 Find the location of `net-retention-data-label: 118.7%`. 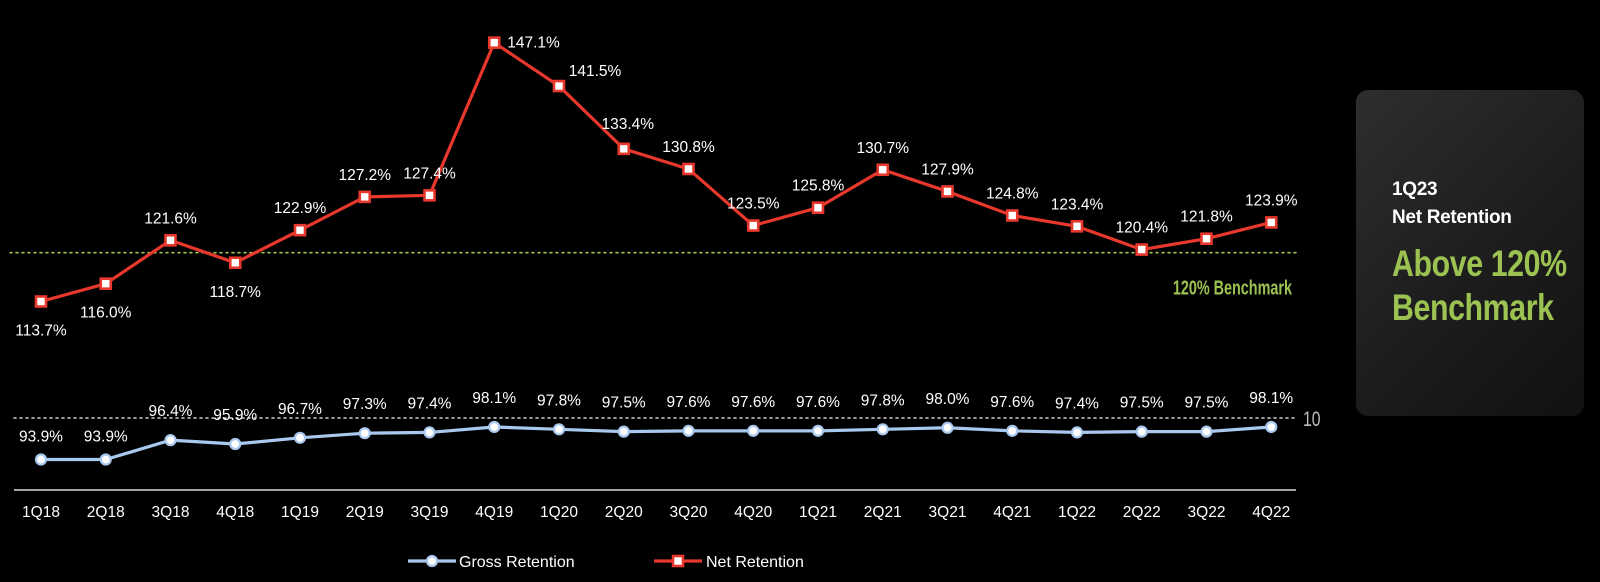

net-retention-data-label: 118.7% is located at coordinates (236, 292).